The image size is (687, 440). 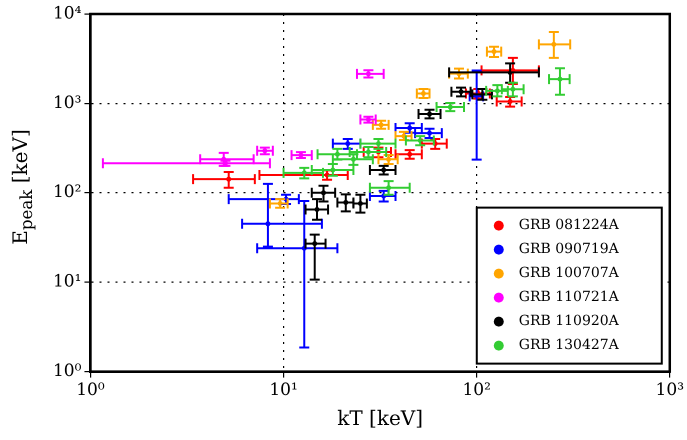 I want to click on y-tick-label: 10², so click(x=67, y=192).